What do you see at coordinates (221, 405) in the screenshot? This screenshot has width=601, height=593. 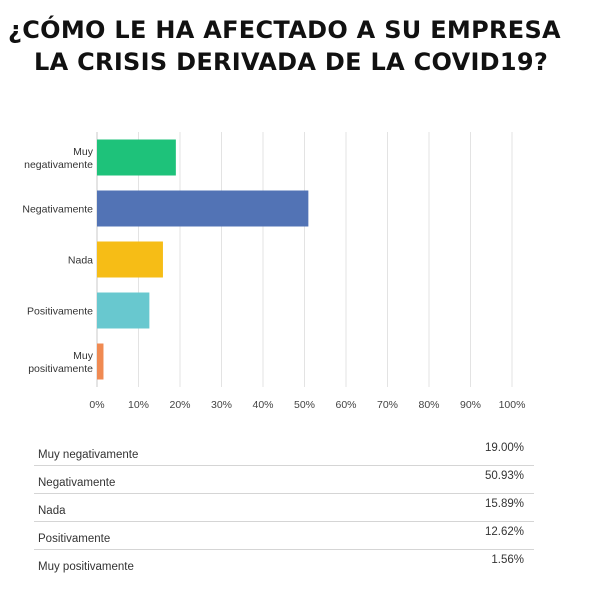 I see `x-tick-label: 30%` at bounding box center [221, 405].